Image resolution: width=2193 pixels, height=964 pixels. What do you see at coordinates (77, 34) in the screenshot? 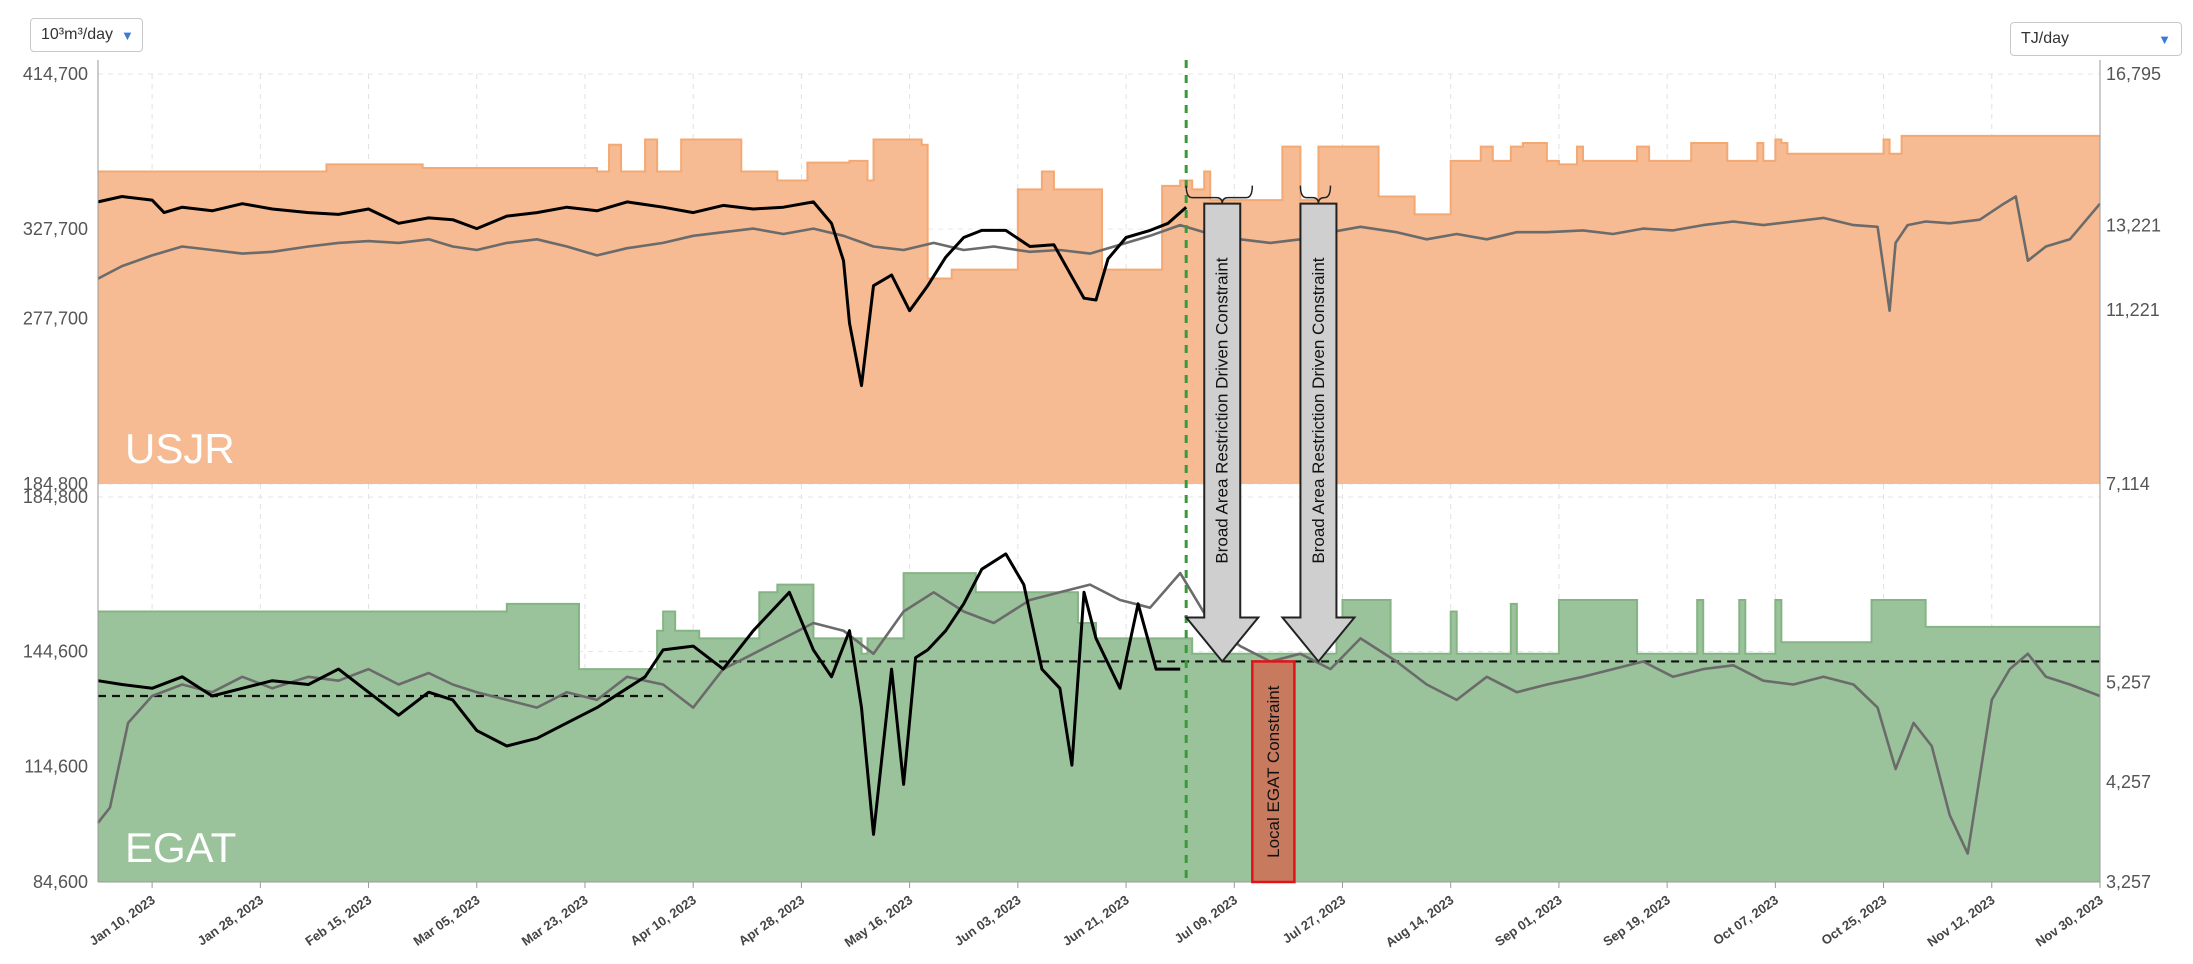
I see `left-unit-label: 10³m³/day` at bounding box center [77, 34].